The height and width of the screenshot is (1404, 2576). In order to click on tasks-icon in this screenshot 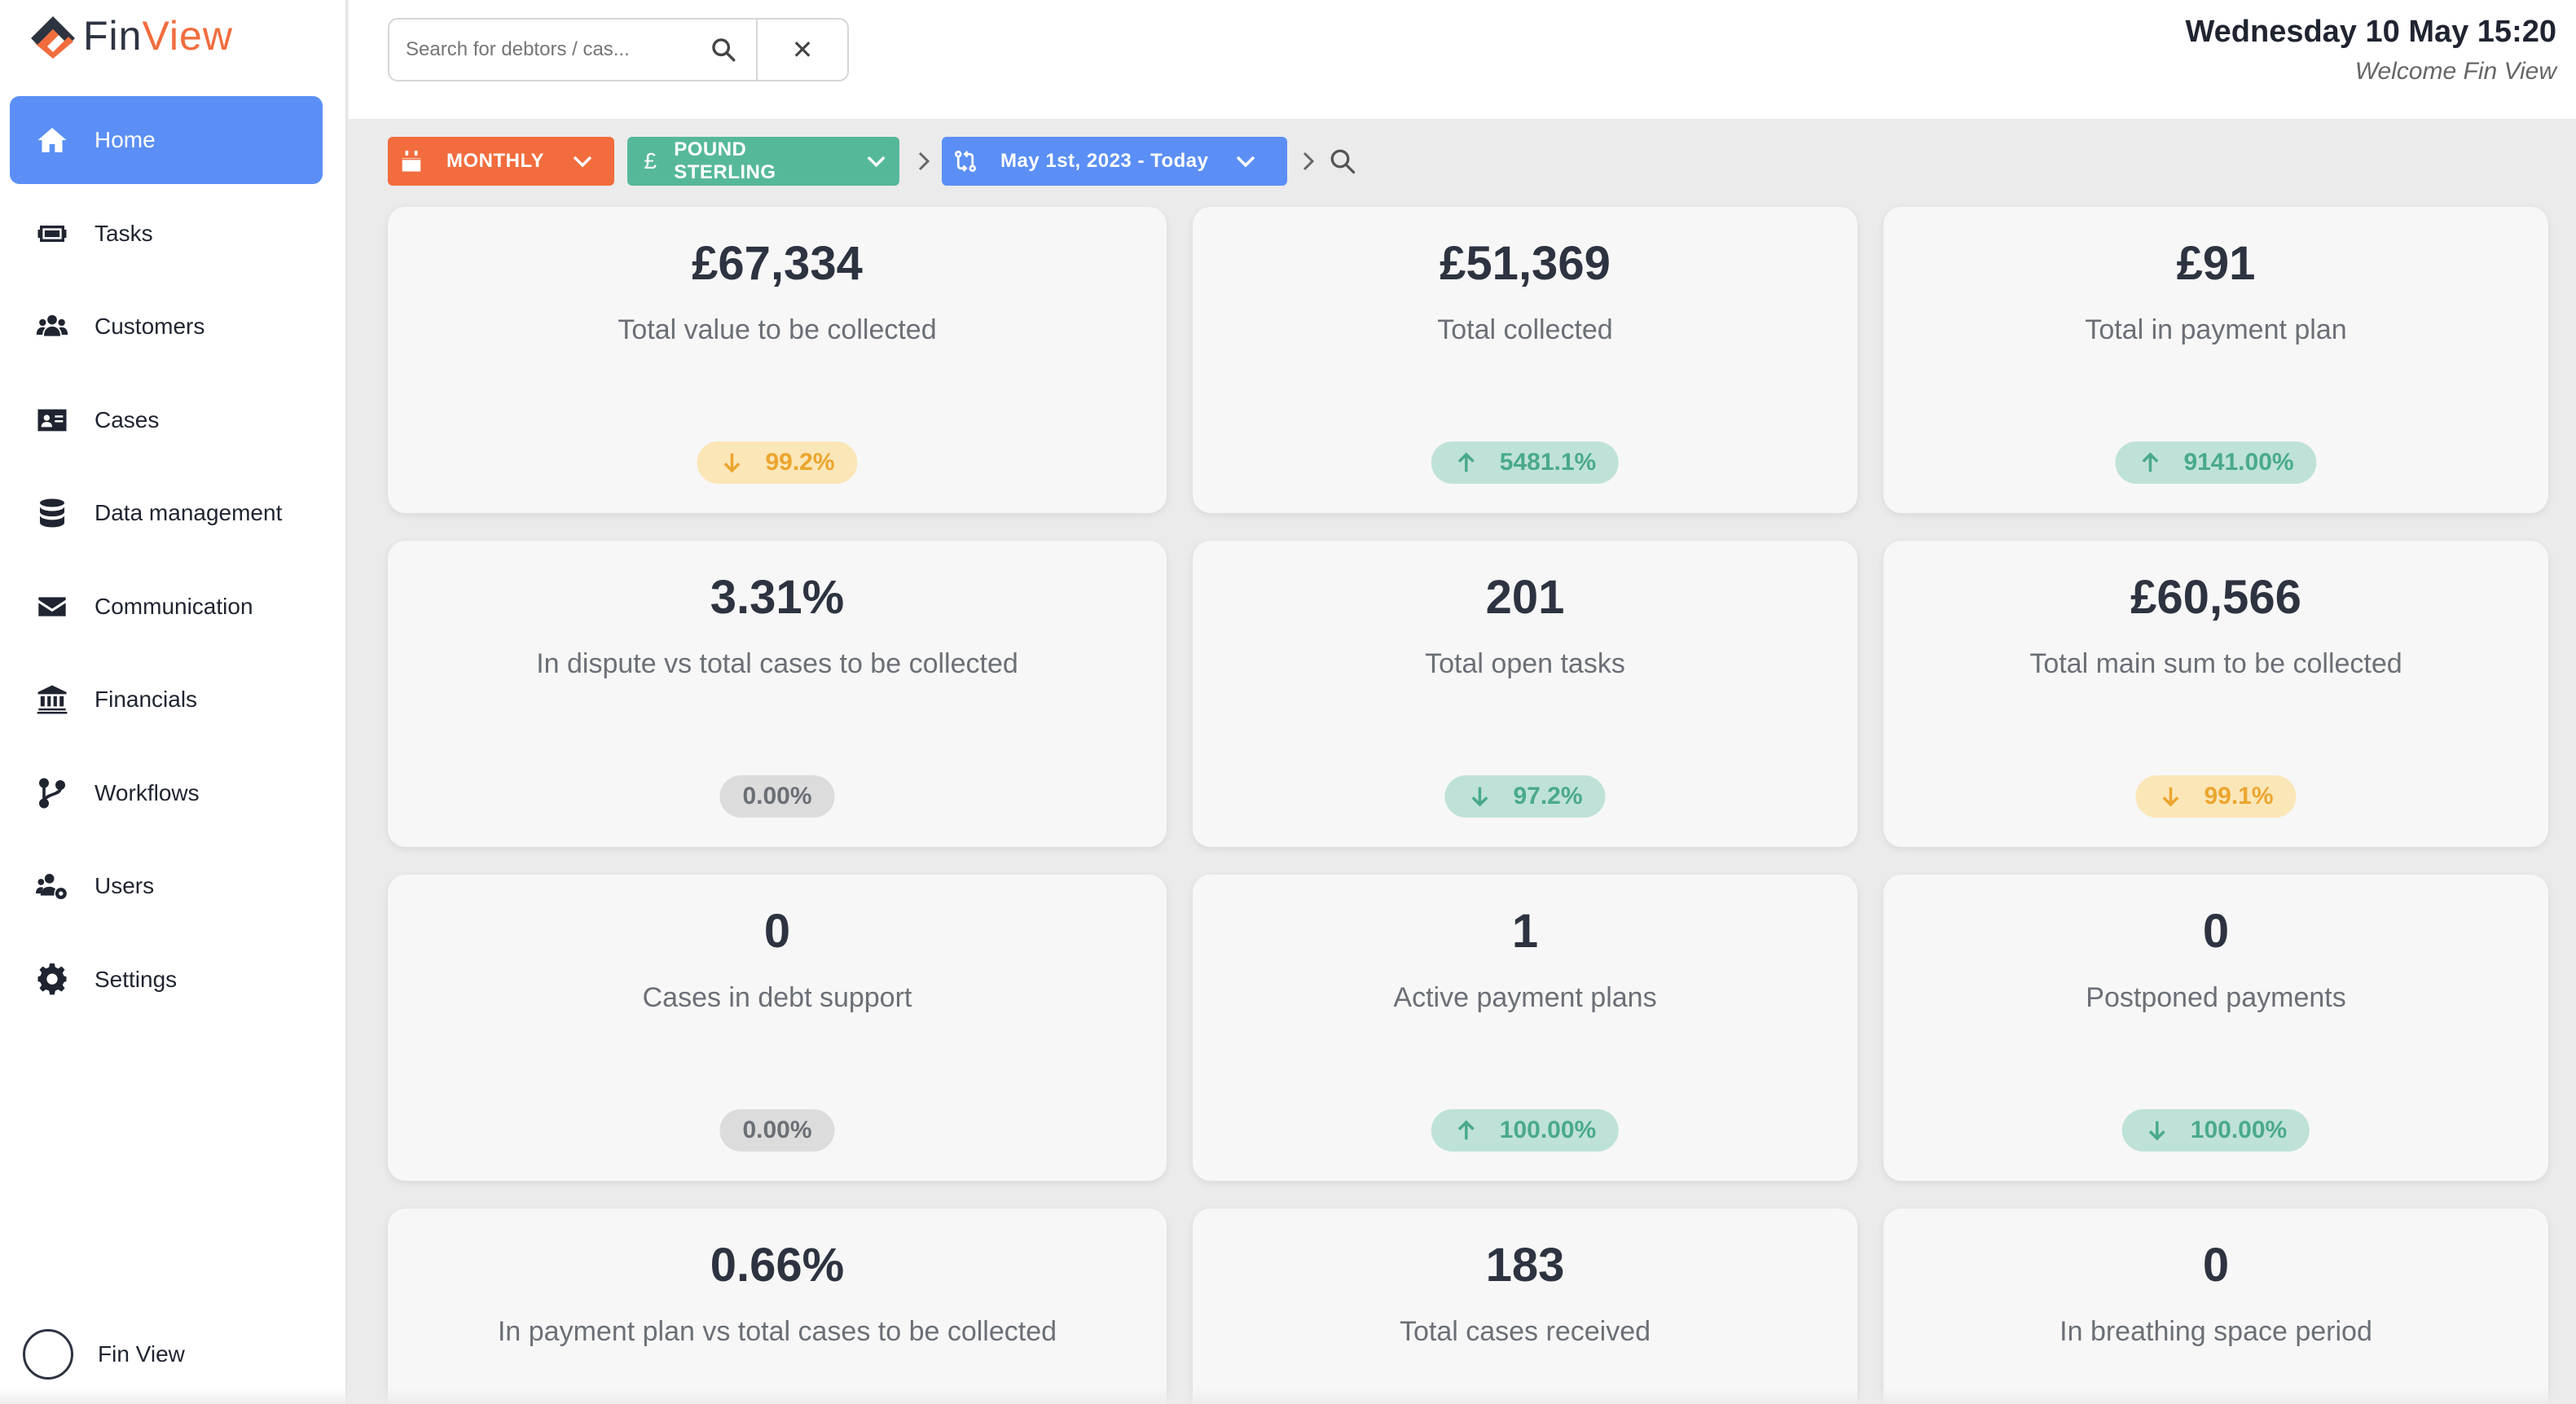, I will do `click(52, 233)`.